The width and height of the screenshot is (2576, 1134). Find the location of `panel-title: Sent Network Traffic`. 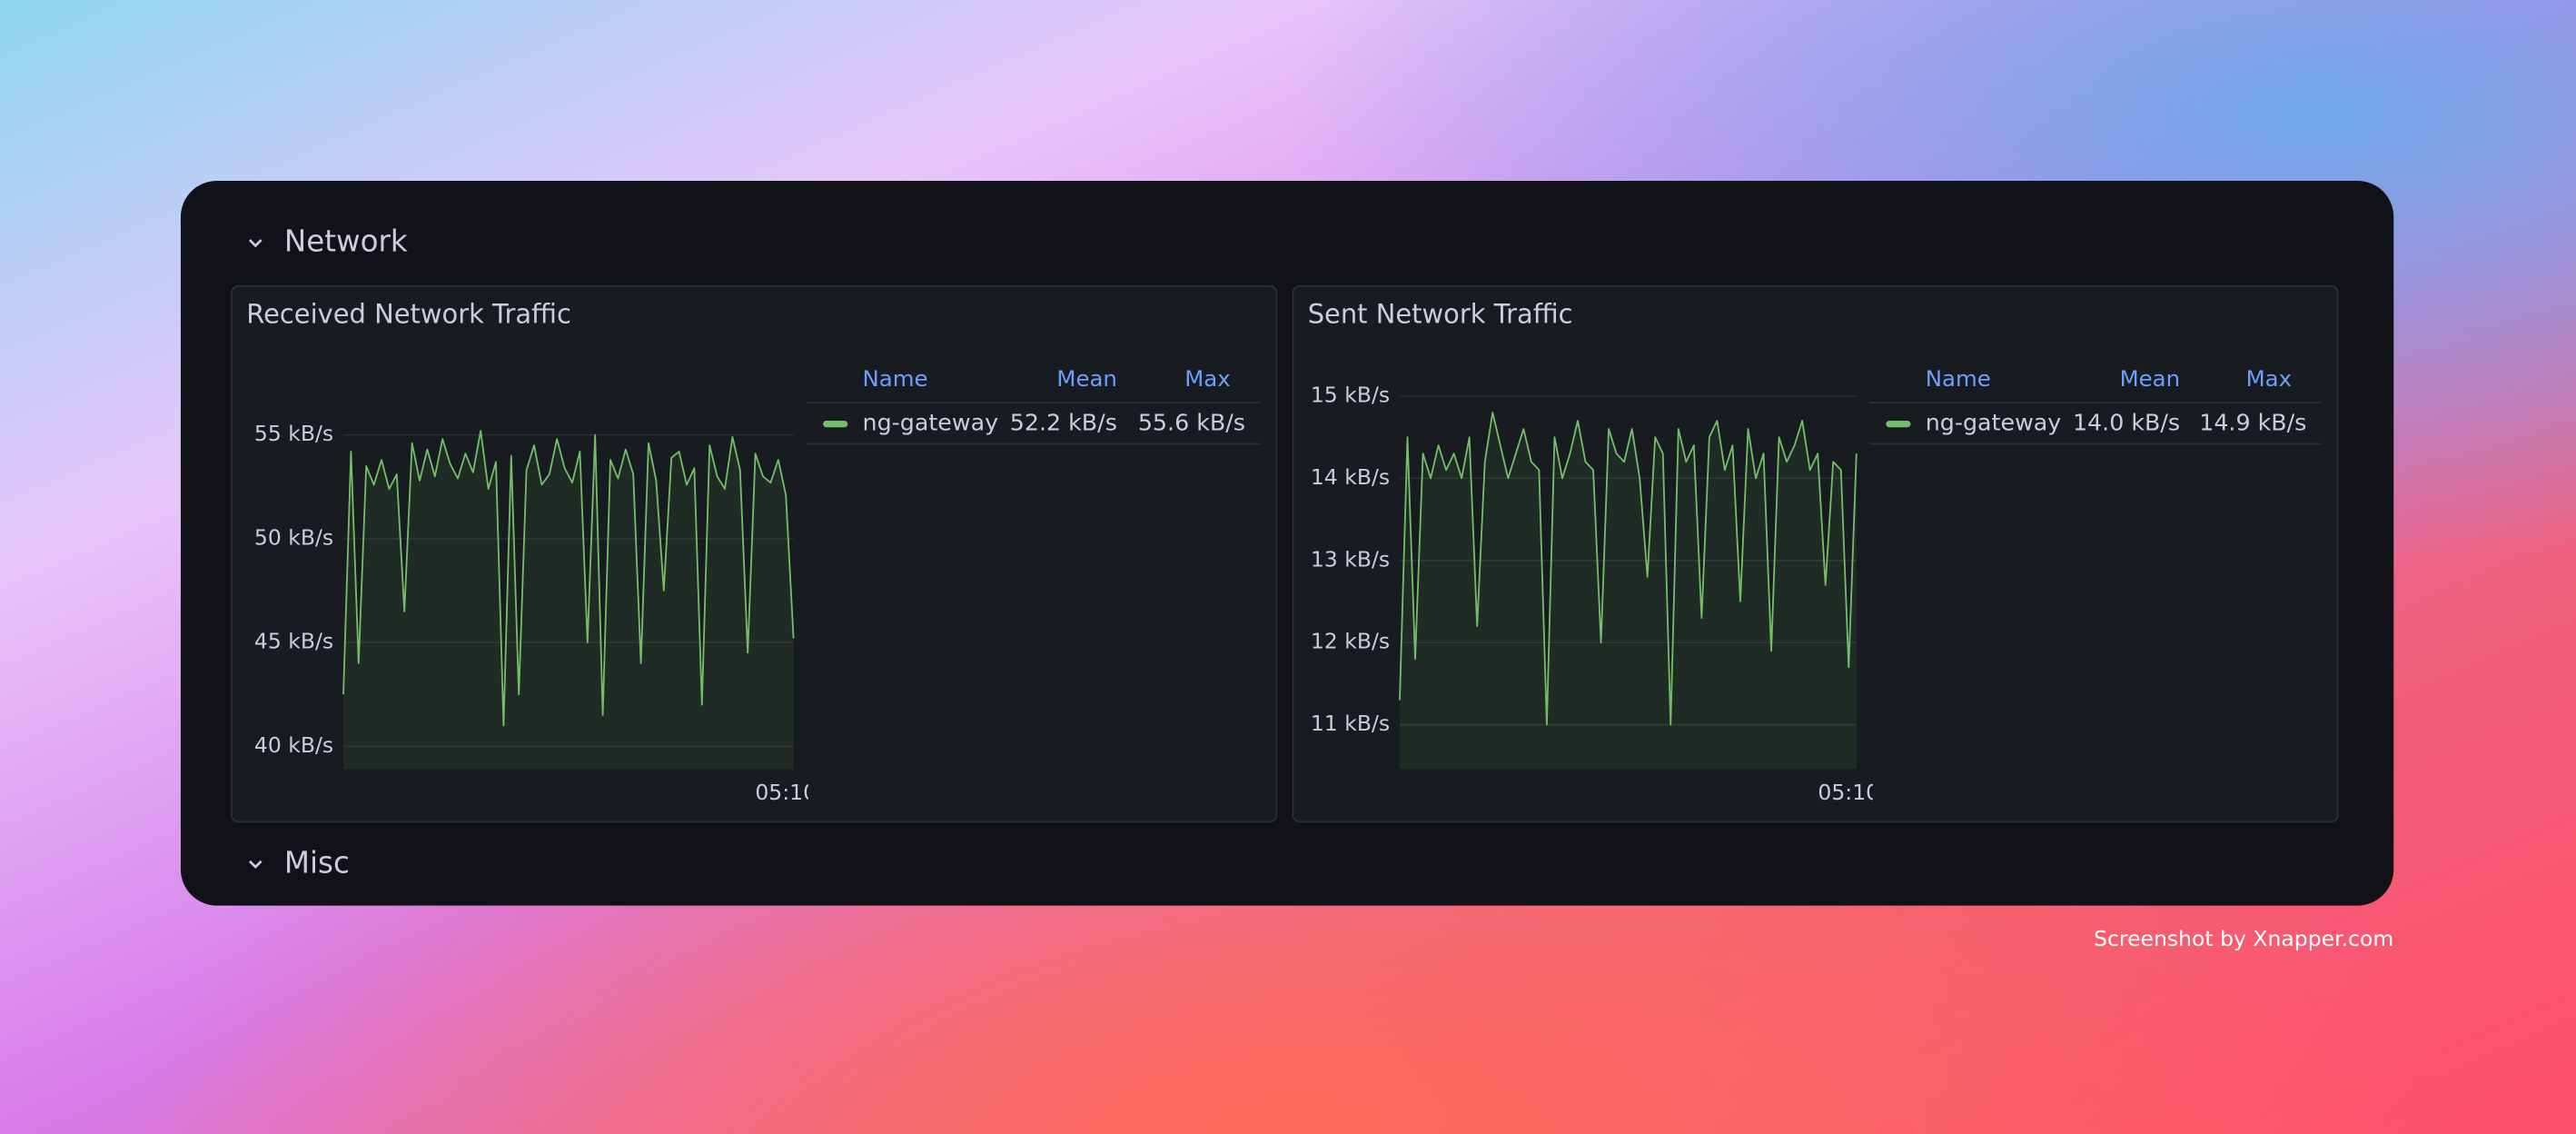

panel-title: Sent Network Traffic is located at coordinates (1440, 313).